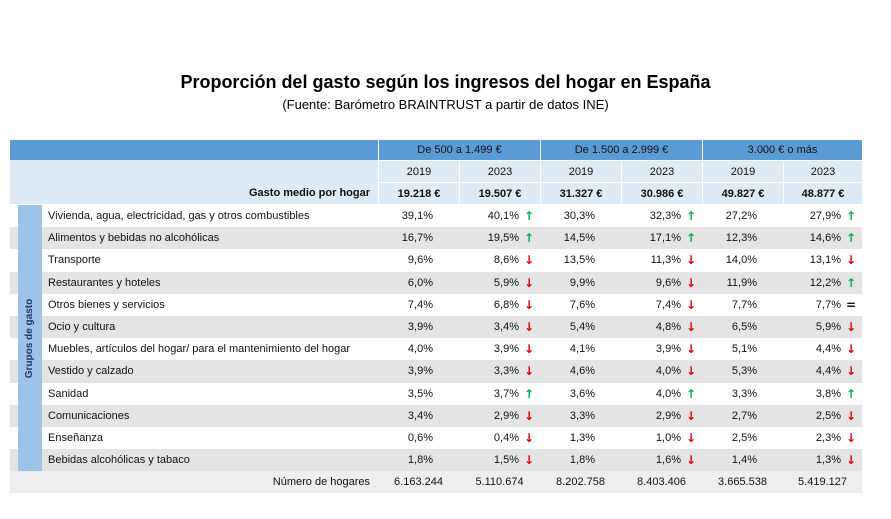  What do you see at coordinates (665, 216) in the screenshot?
I see `value: 32,3%` at bounding box center [665, 216].